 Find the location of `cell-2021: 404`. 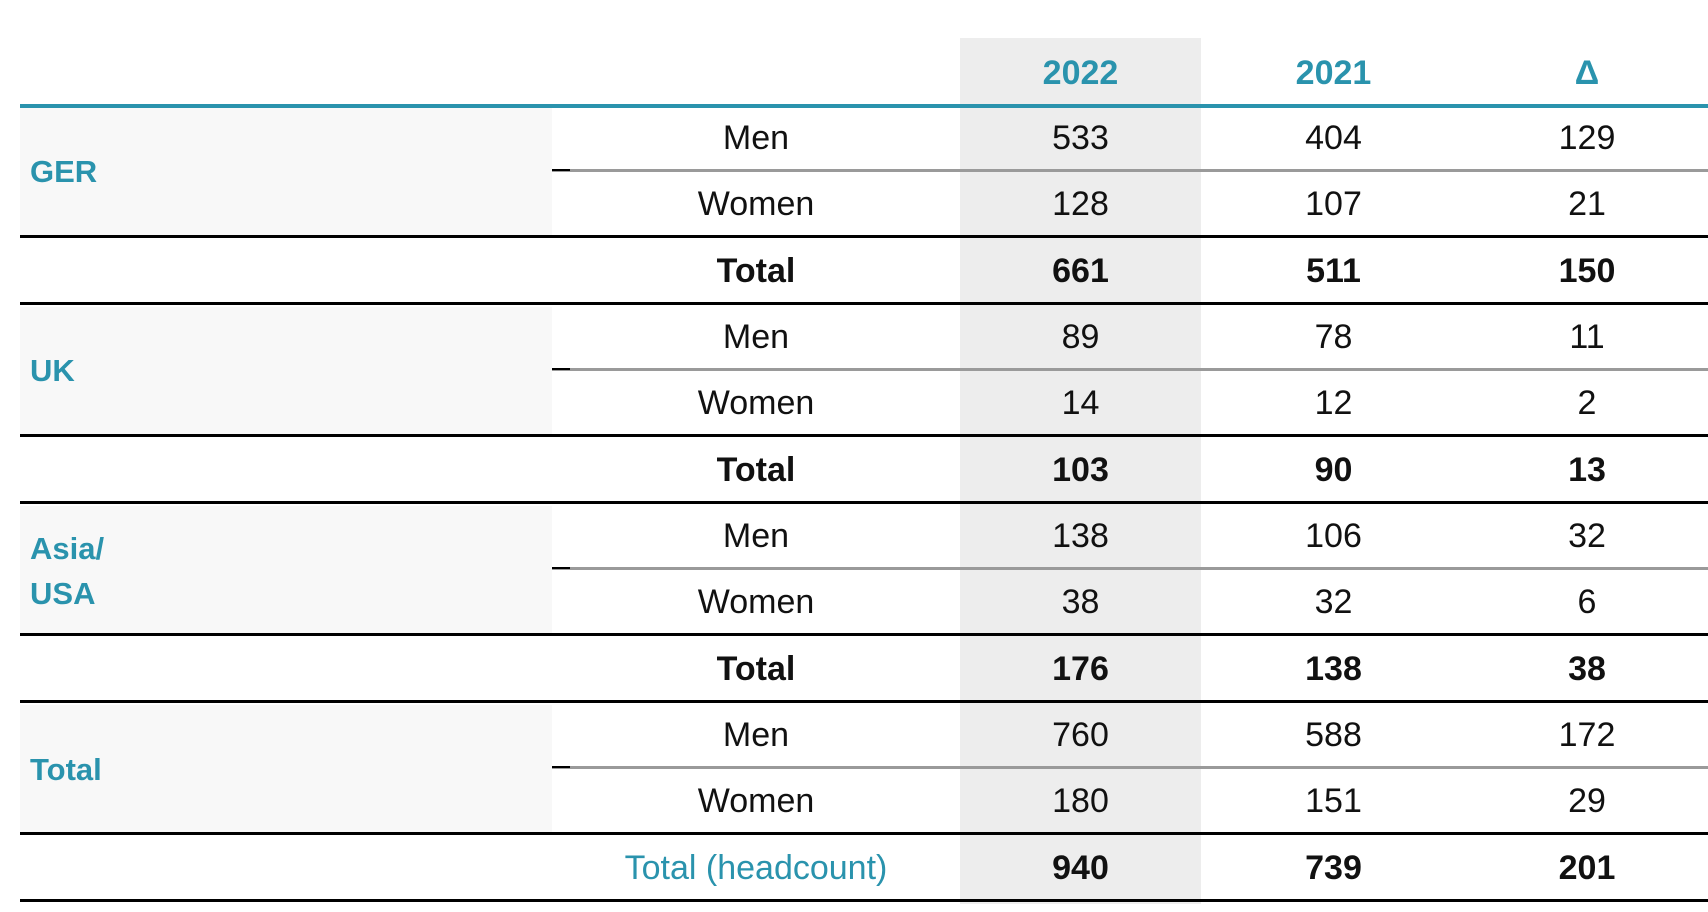

cell-2021: 404 is located at coordinates (1333, 138).